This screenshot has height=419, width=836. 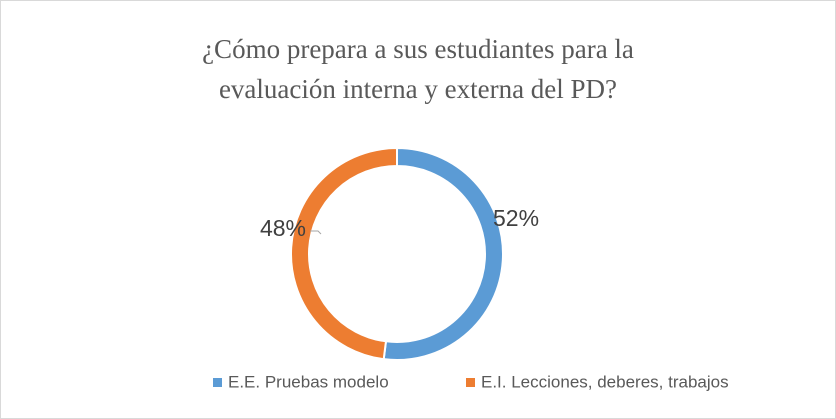 I want to click on leader-line, so click(x=316, y=232).